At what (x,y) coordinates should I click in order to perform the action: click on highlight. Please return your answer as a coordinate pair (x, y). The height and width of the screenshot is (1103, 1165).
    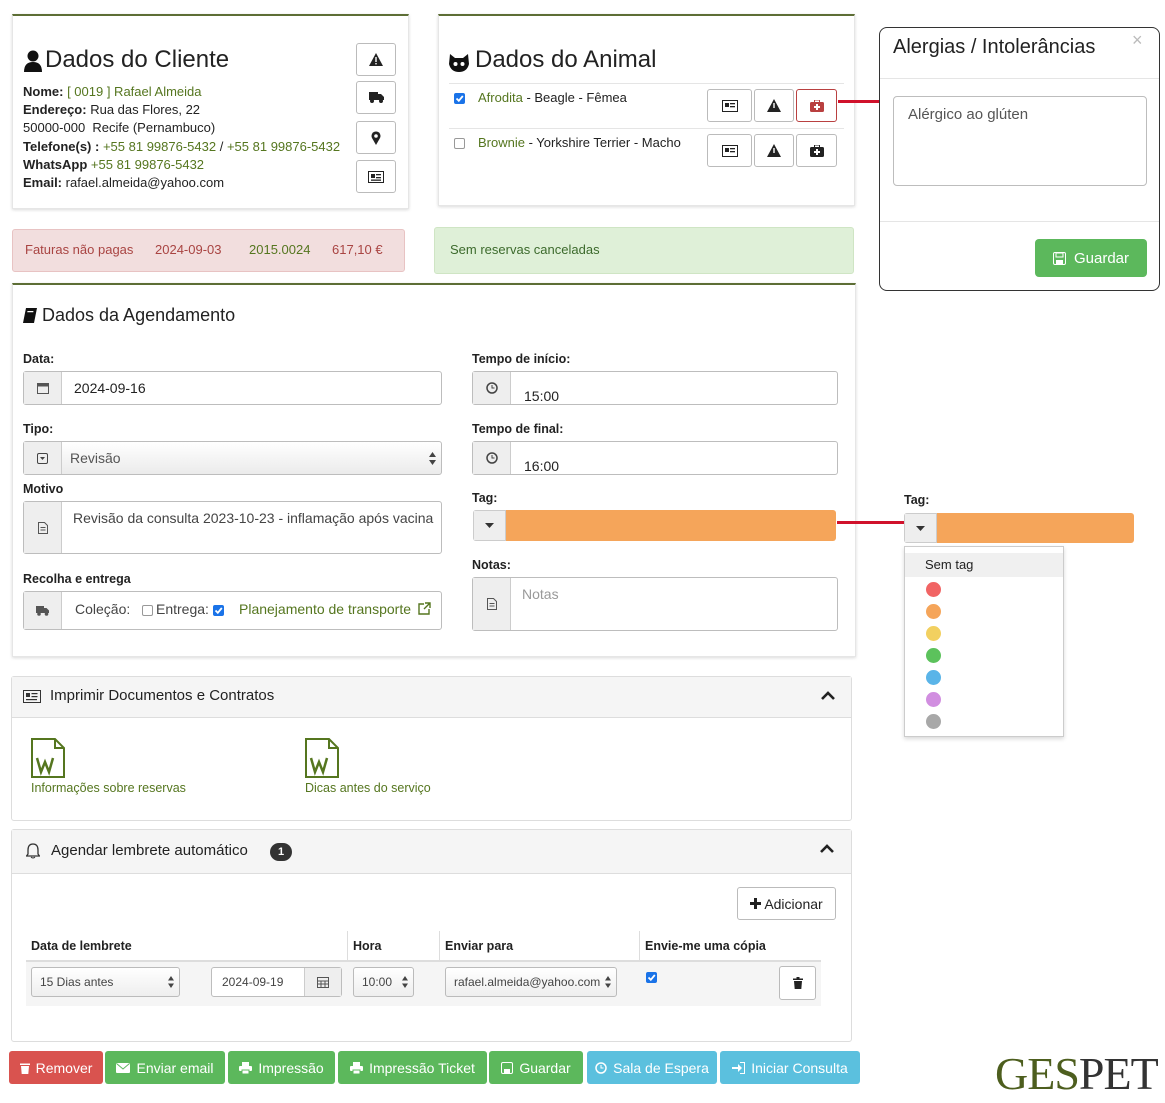
    Looking at the image, I should click on (984, 565).